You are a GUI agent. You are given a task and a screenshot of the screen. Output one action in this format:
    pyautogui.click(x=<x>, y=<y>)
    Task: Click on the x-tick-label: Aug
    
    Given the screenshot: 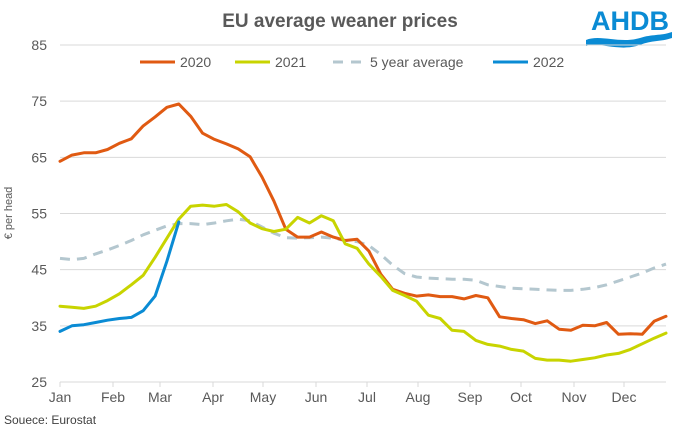 What is the action you would take?
    pyautogui.click(x=418, y=397)
    